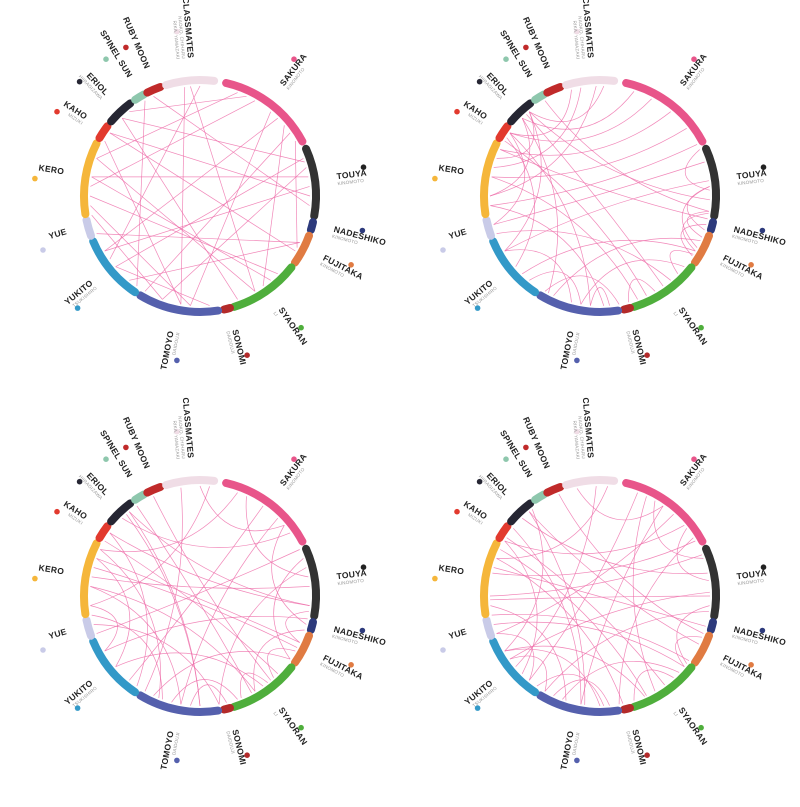  Describe the element at coordinates (294, 459) in the screenshot. I see `dot-sakura` at that location.